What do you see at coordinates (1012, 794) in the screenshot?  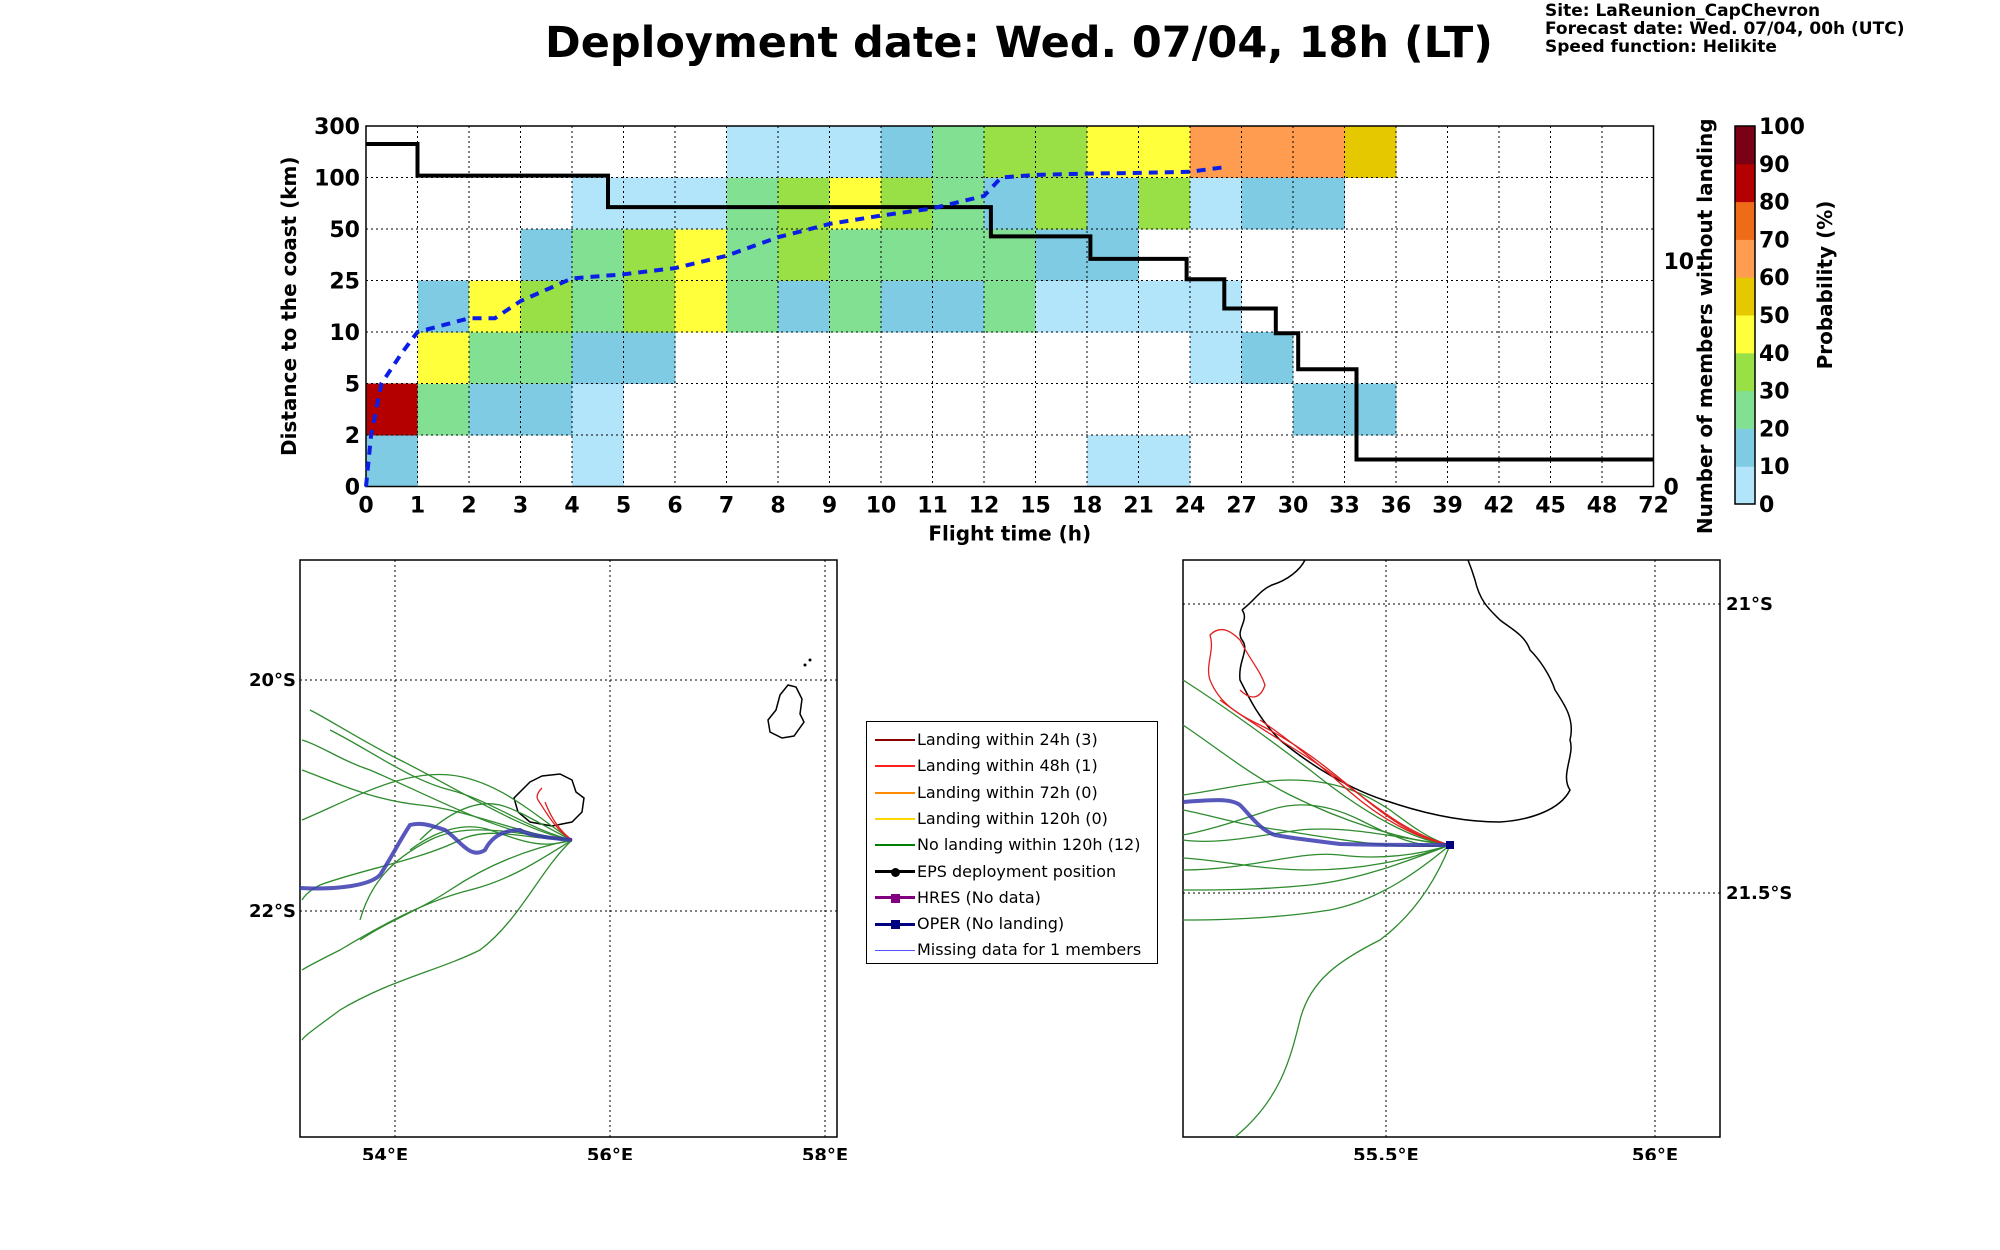 I see `legend-item: Landing within 72h (0)` at bounding box center [1012, 794].